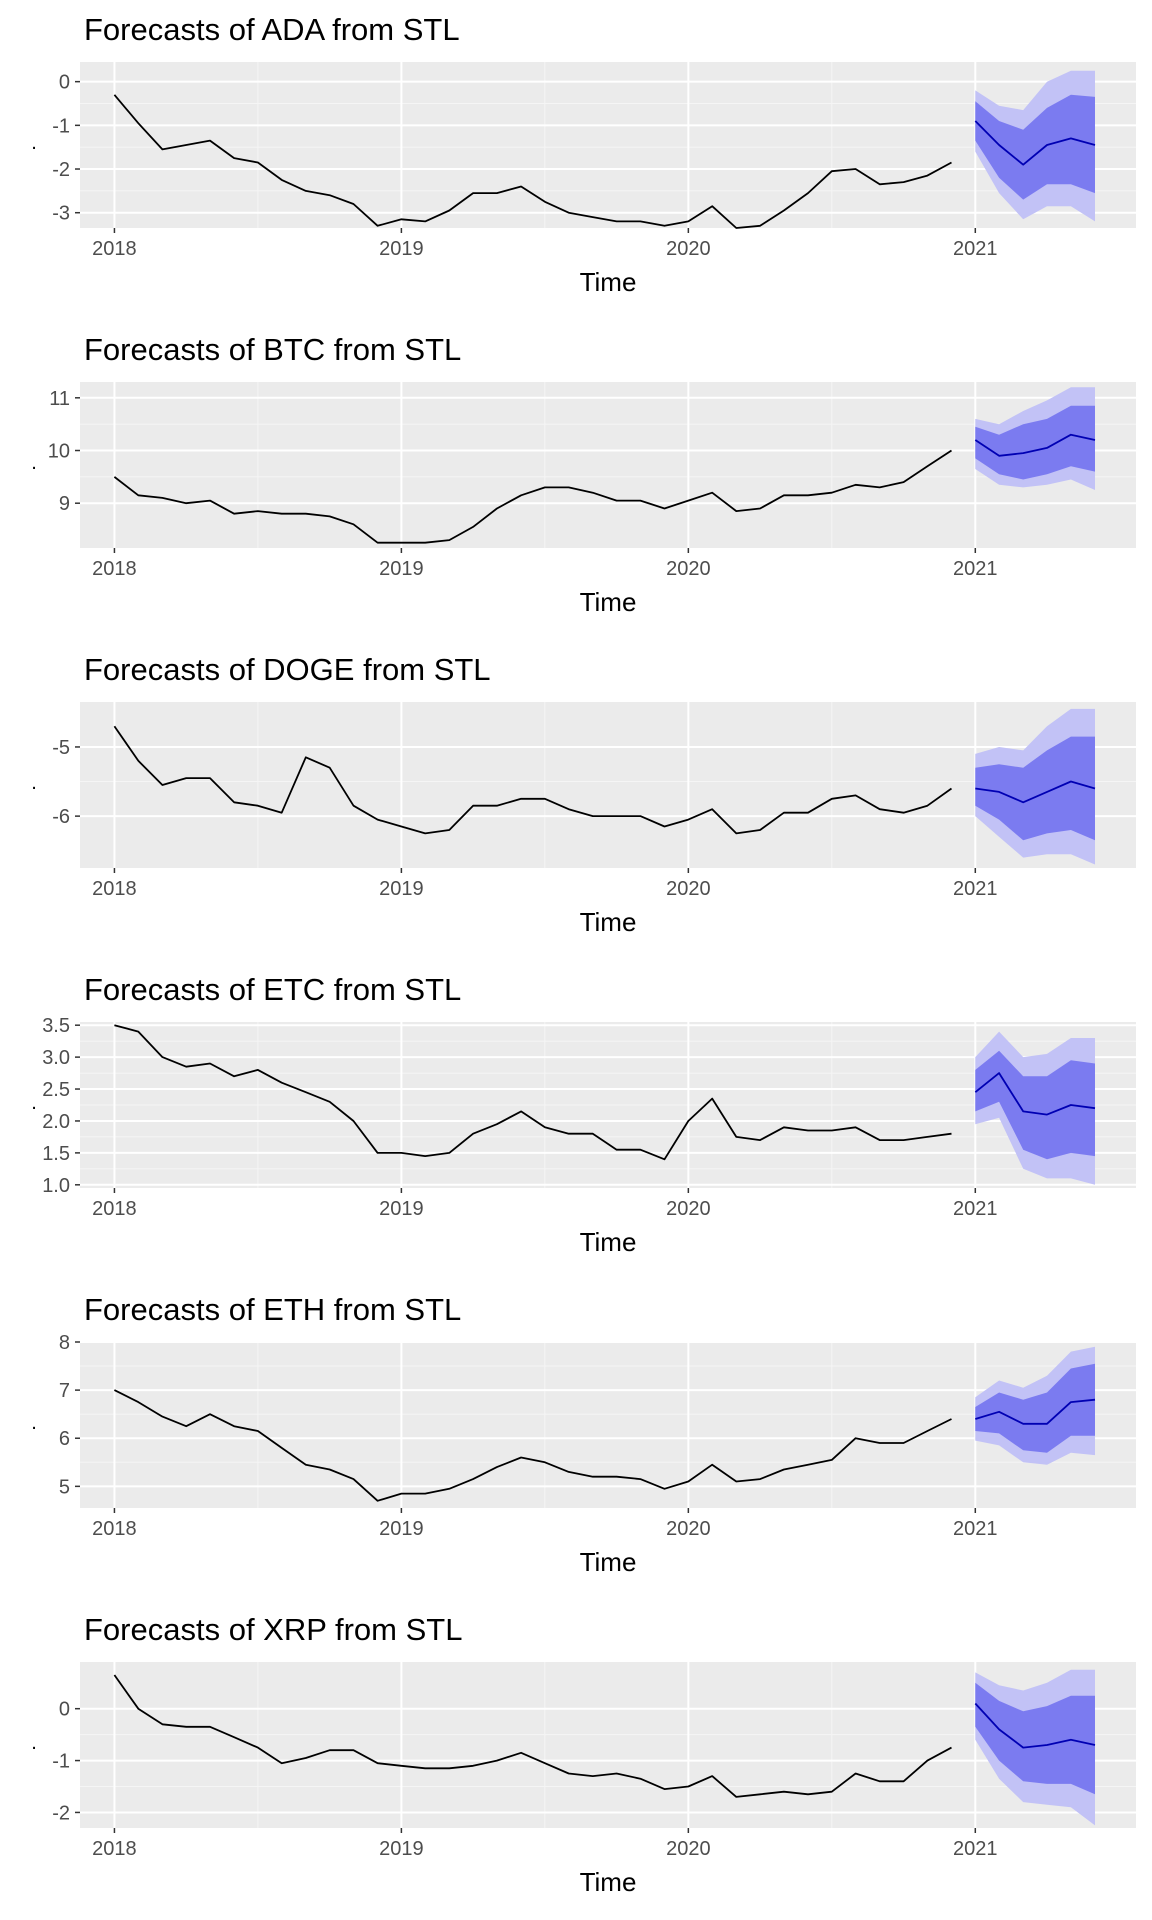  I want to click on y-tick-label: 2.0, so click(56, 1122).